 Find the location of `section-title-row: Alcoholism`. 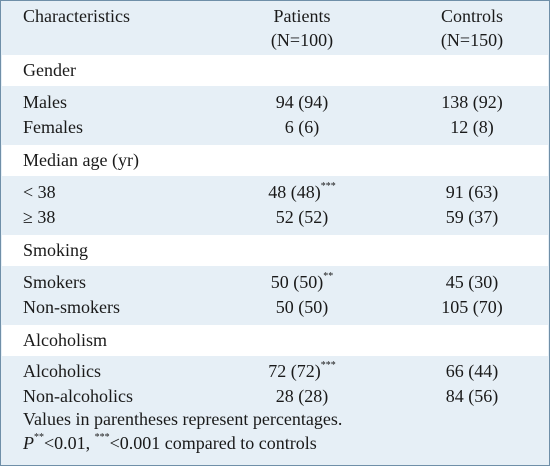

section-title-row: Alcoholism is located at coordinates (275, 340).